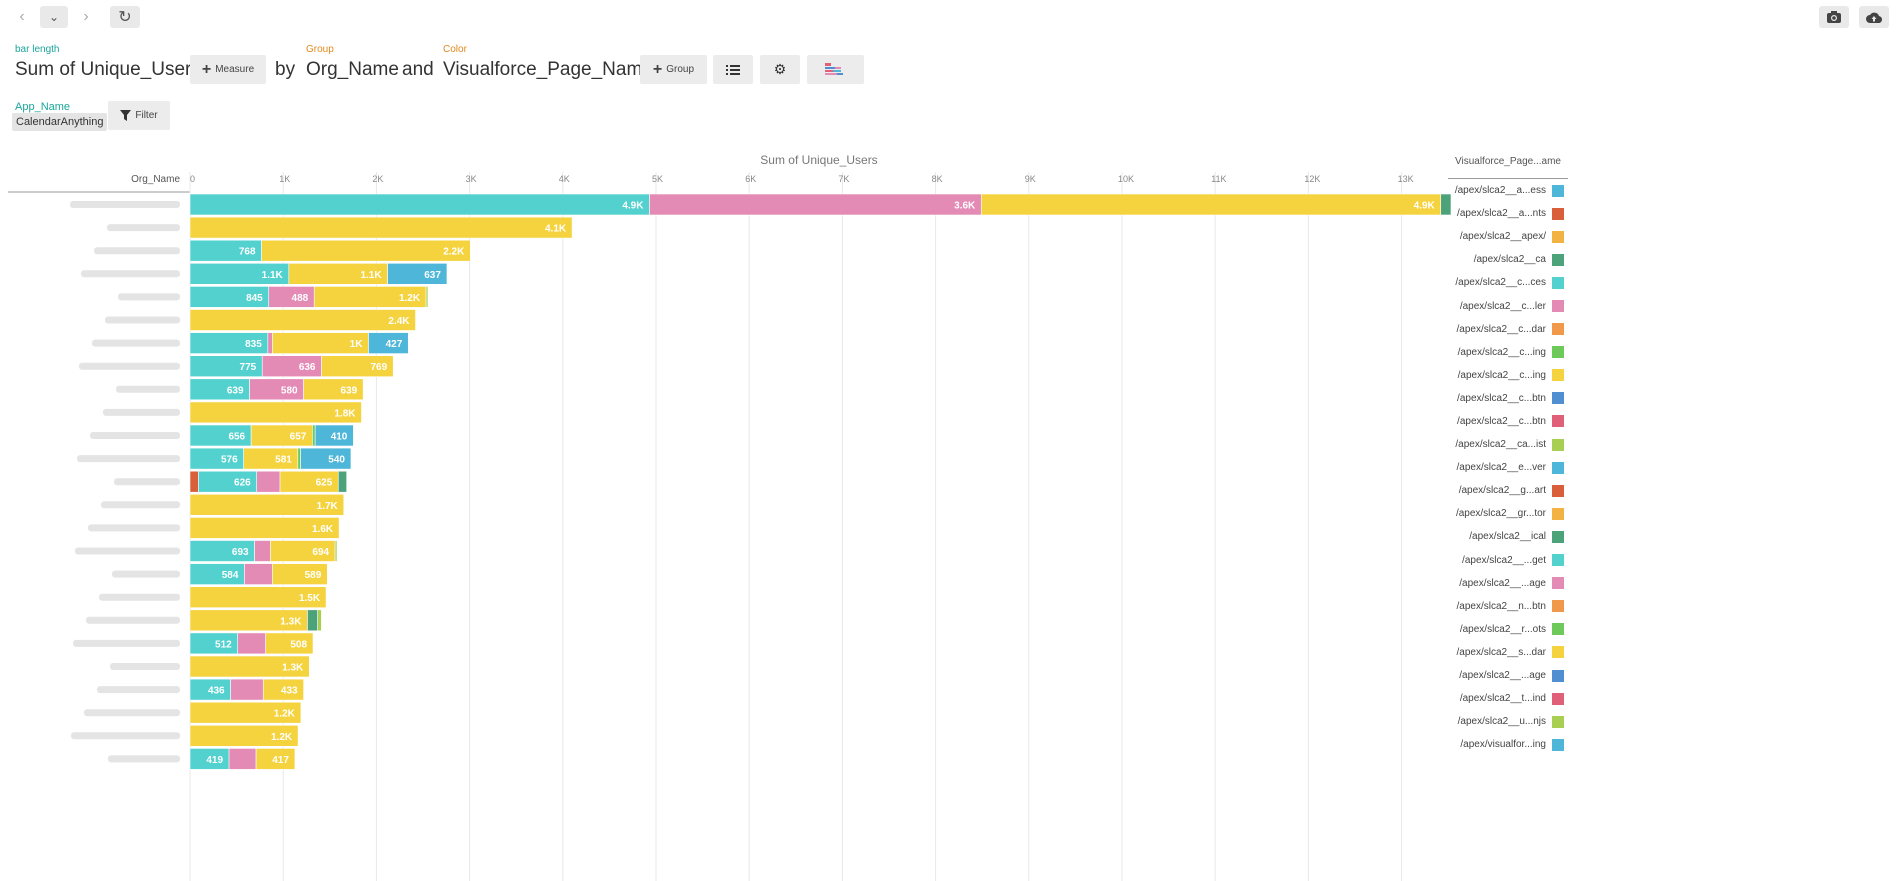  Describe the element at coordinates (345, 413) in the screenshot. I see `bar-data-label: 1.8K` at that location.